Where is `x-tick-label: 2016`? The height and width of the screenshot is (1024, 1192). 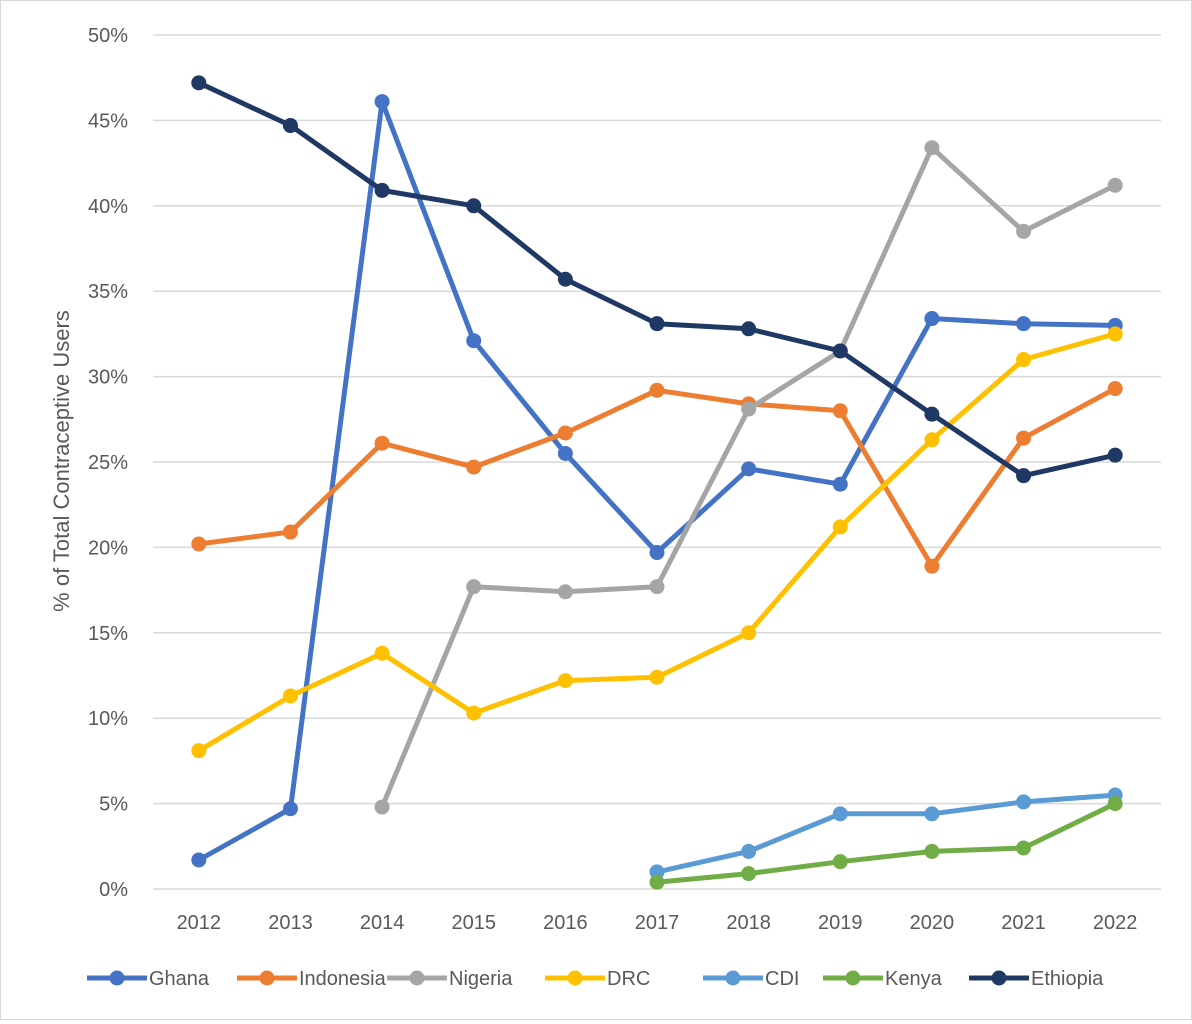 x-tick-label: 2016 is located at coordinates (565, 923).